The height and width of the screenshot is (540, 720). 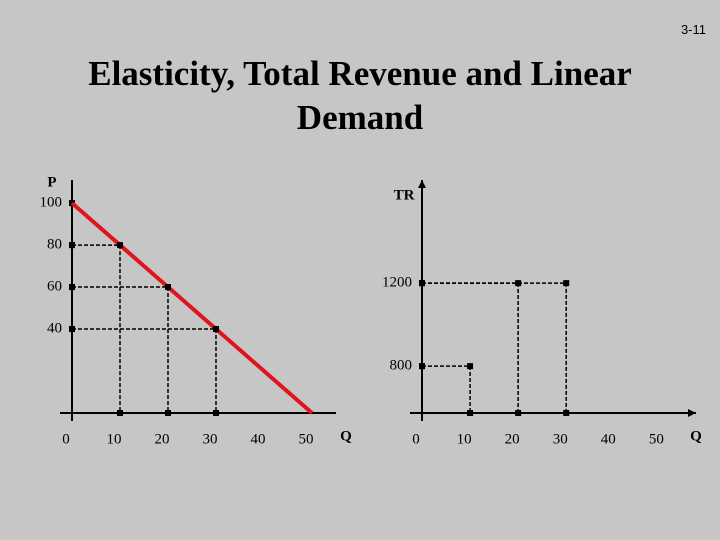 What do you see at coordinates (693, 29) in the screenshot?
I see `page-number: 3-11` at bounding box center [693, 29].